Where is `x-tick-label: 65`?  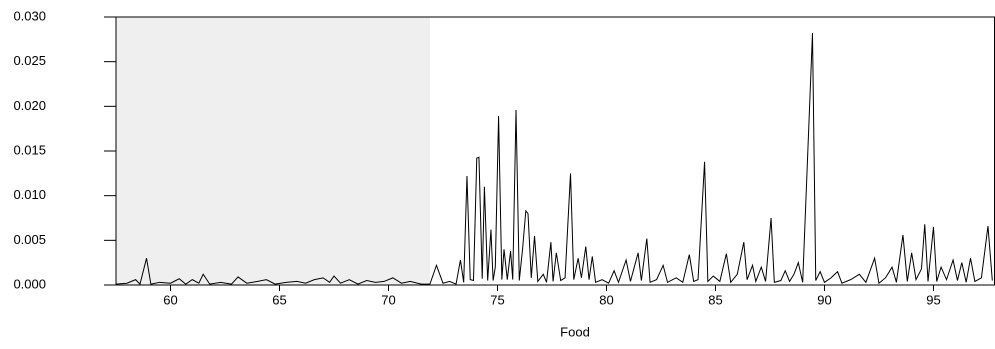 x-tick-label: 65 is located at coordinates (279, 299).